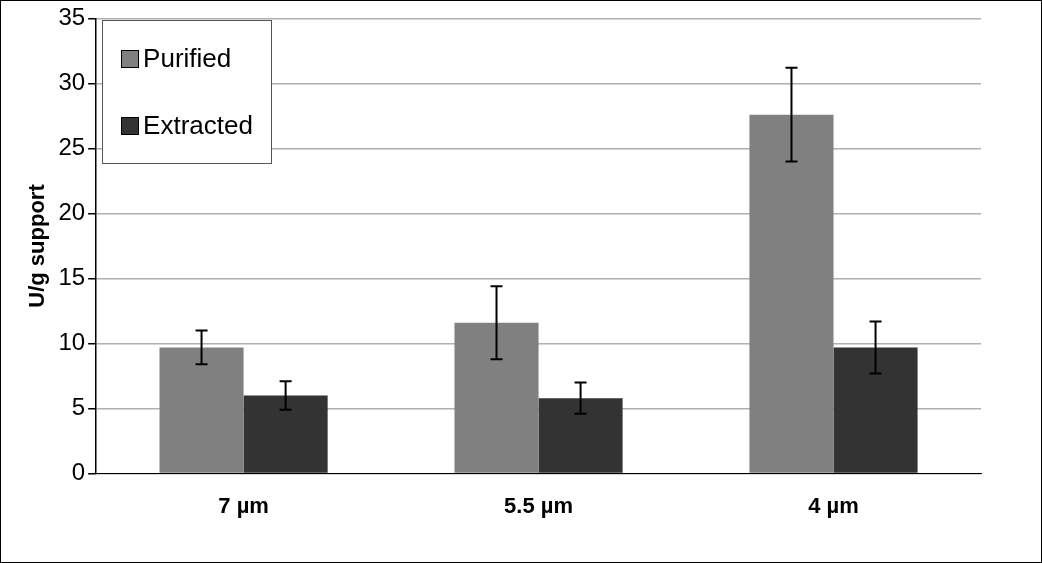 The width and height of the screenshot is (1042, 563). I want to click on legend-label: Purified, so click(187, 59).